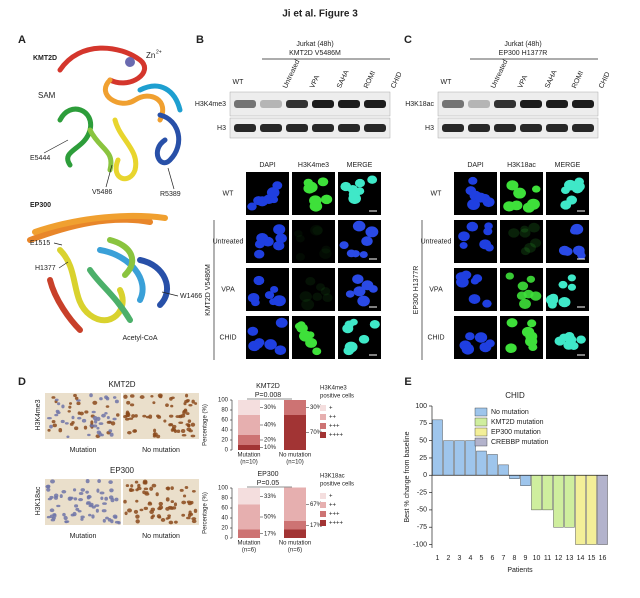  I want to click on y-tick-label: -50, so click(422, 510).